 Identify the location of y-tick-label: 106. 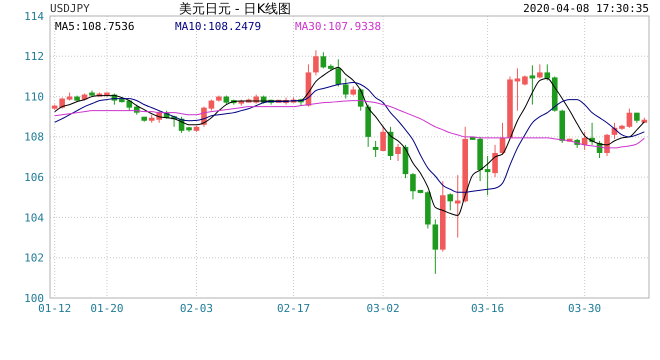
(34, 177).